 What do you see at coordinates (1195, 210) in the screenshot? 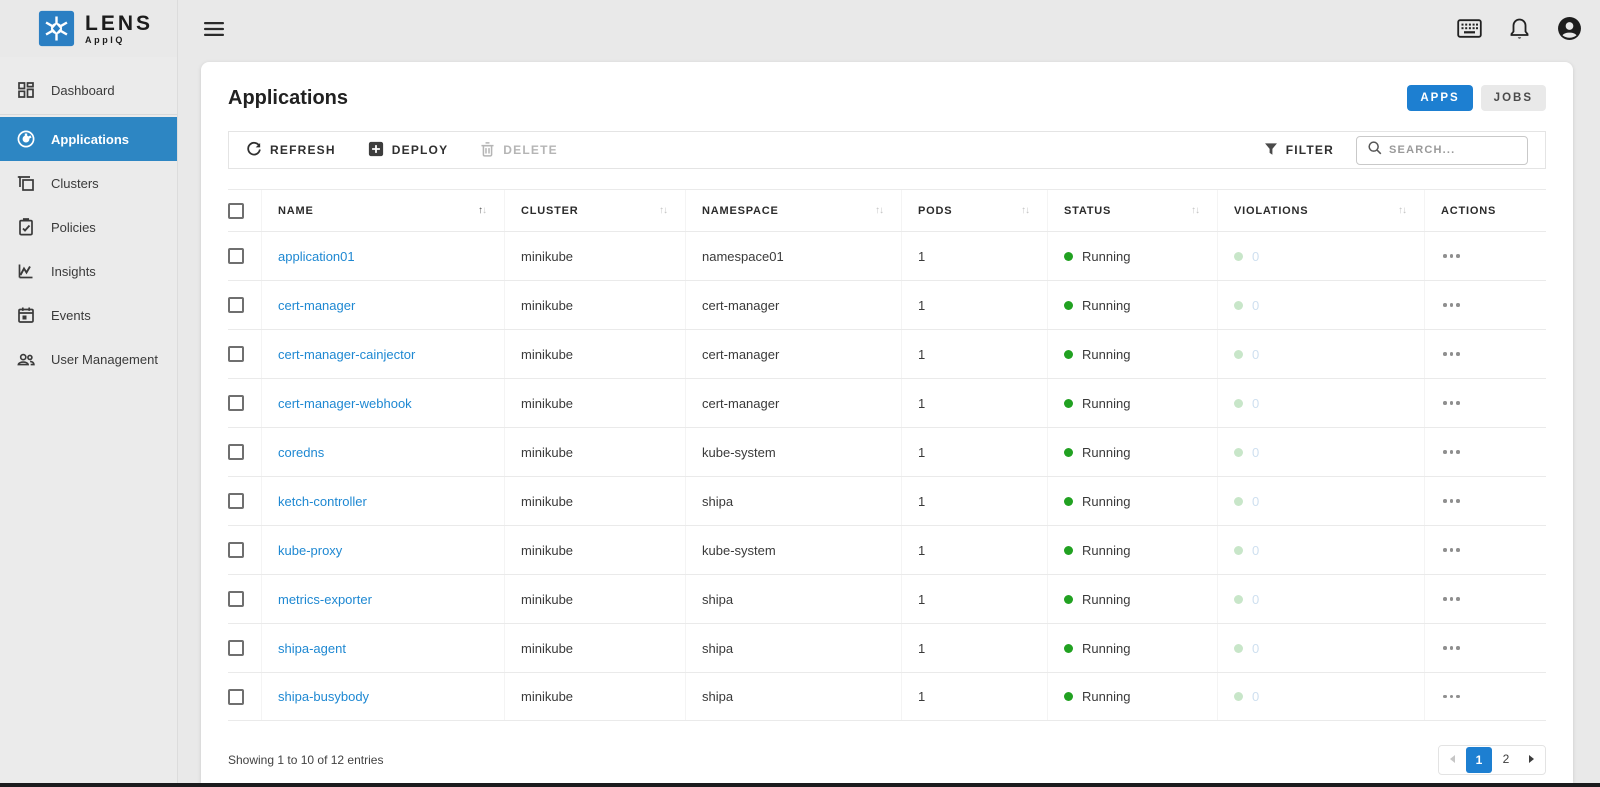
I see `sort-toggle-status: ↑↓` at bounding box center [1195, 210].